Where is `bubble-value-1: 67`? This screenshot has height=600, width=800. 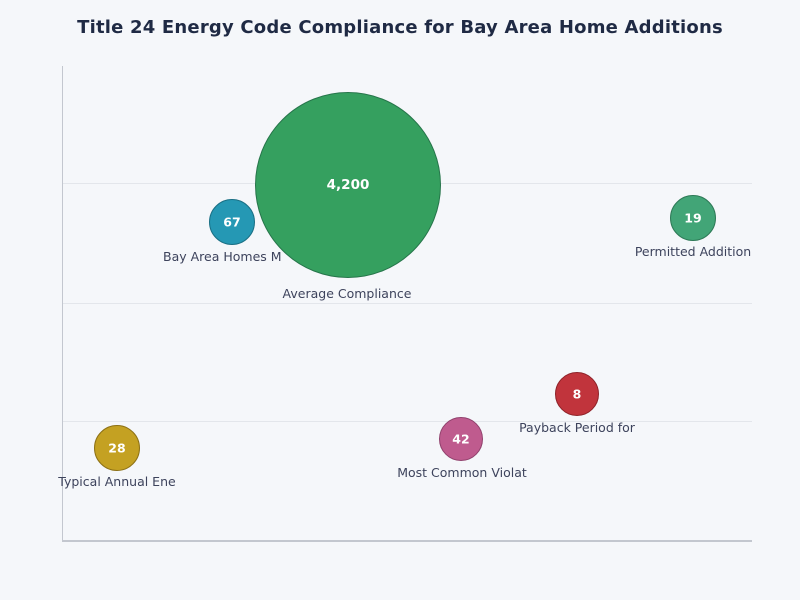
bubble-value-1: 67 is located at coordinates (232, 222).